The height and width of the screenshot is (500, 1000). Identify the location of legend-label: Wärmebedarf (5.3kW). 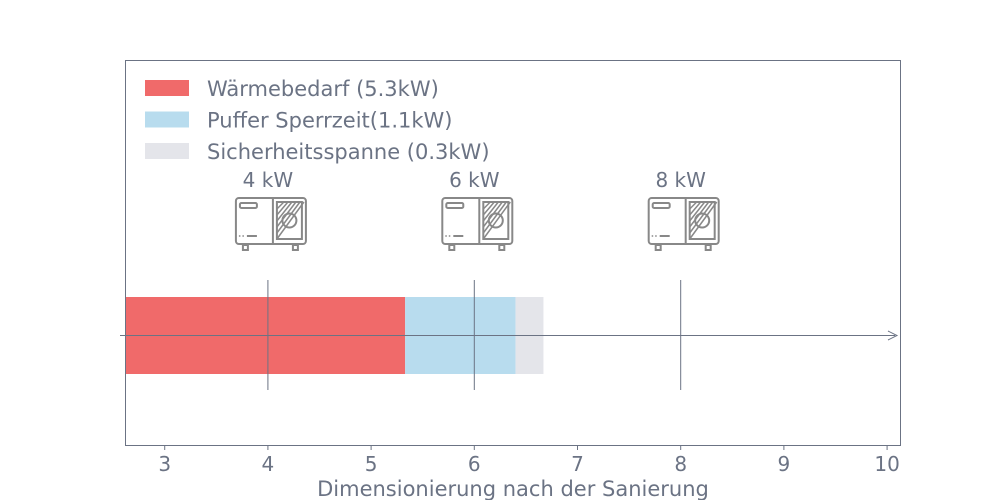
(323, 89).